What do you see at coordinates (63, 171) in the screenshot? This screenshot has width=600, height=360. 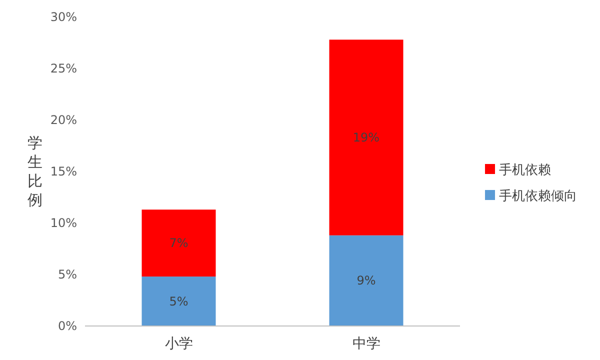 I see `y-tick-label: 15%` at bounding box center [63, 171].